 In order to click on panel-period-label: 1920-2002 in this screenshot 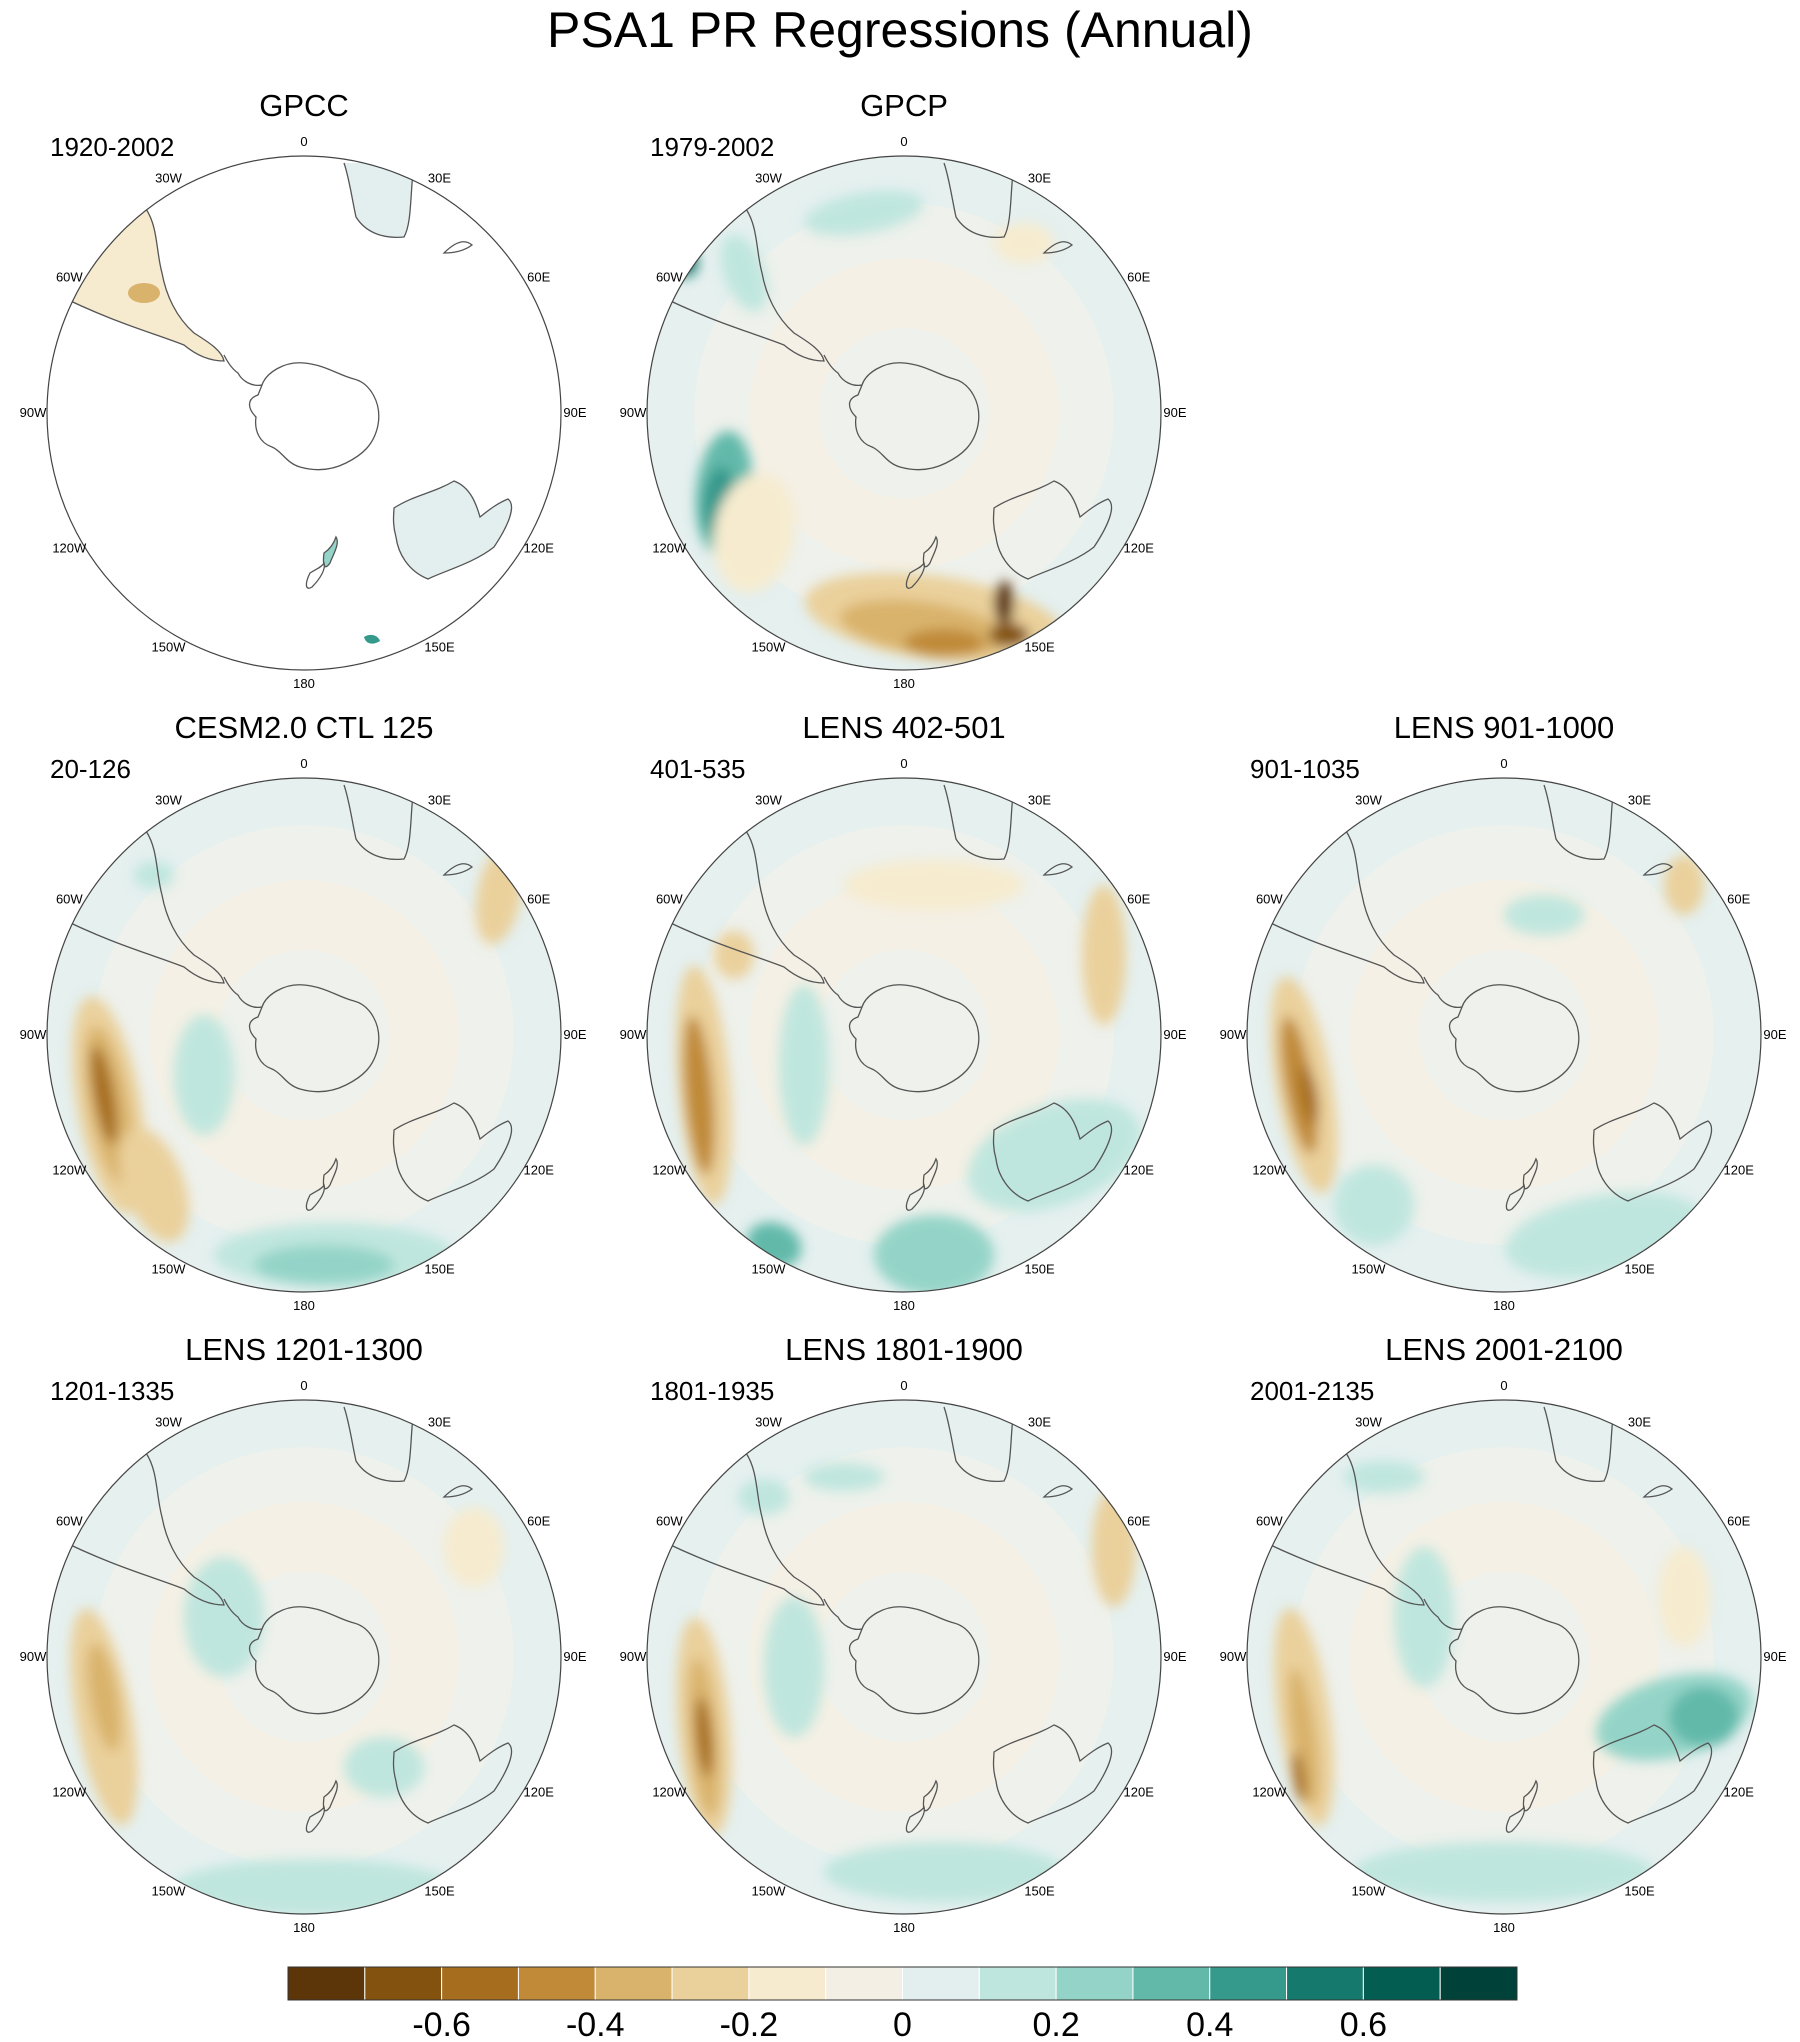, I will do `click(112, 147)`.